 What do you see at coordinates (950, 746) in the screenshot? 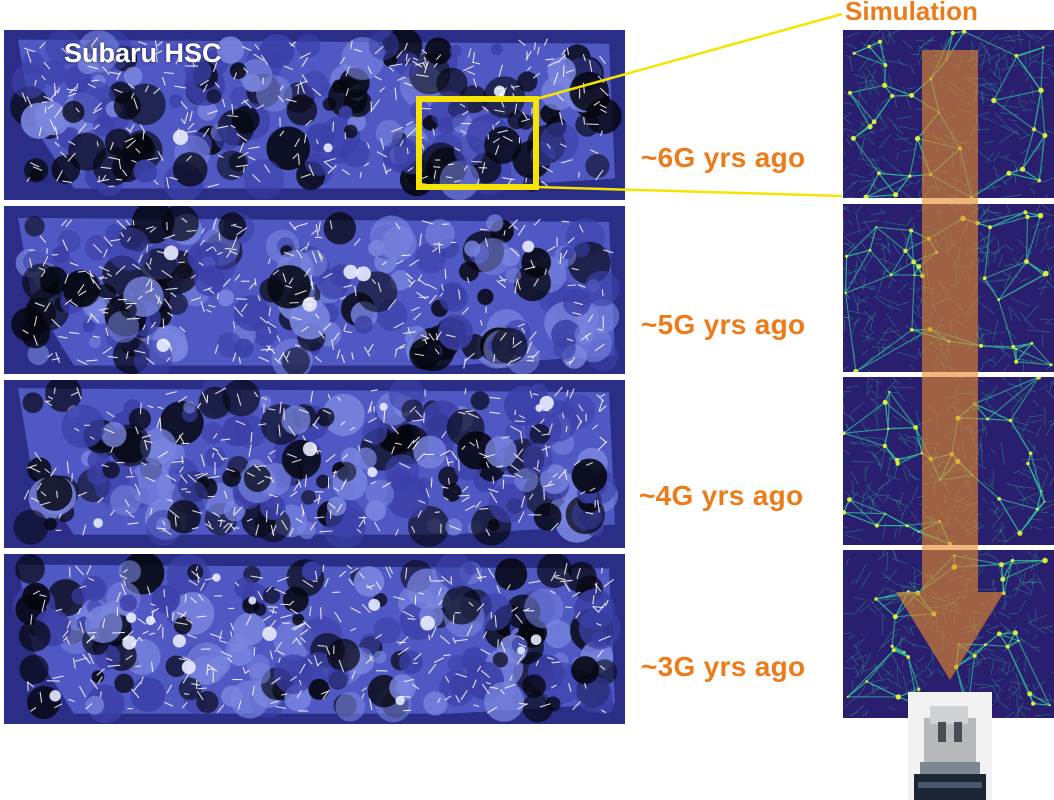
I see `telescope-icon` at bounding box center [950, 746].